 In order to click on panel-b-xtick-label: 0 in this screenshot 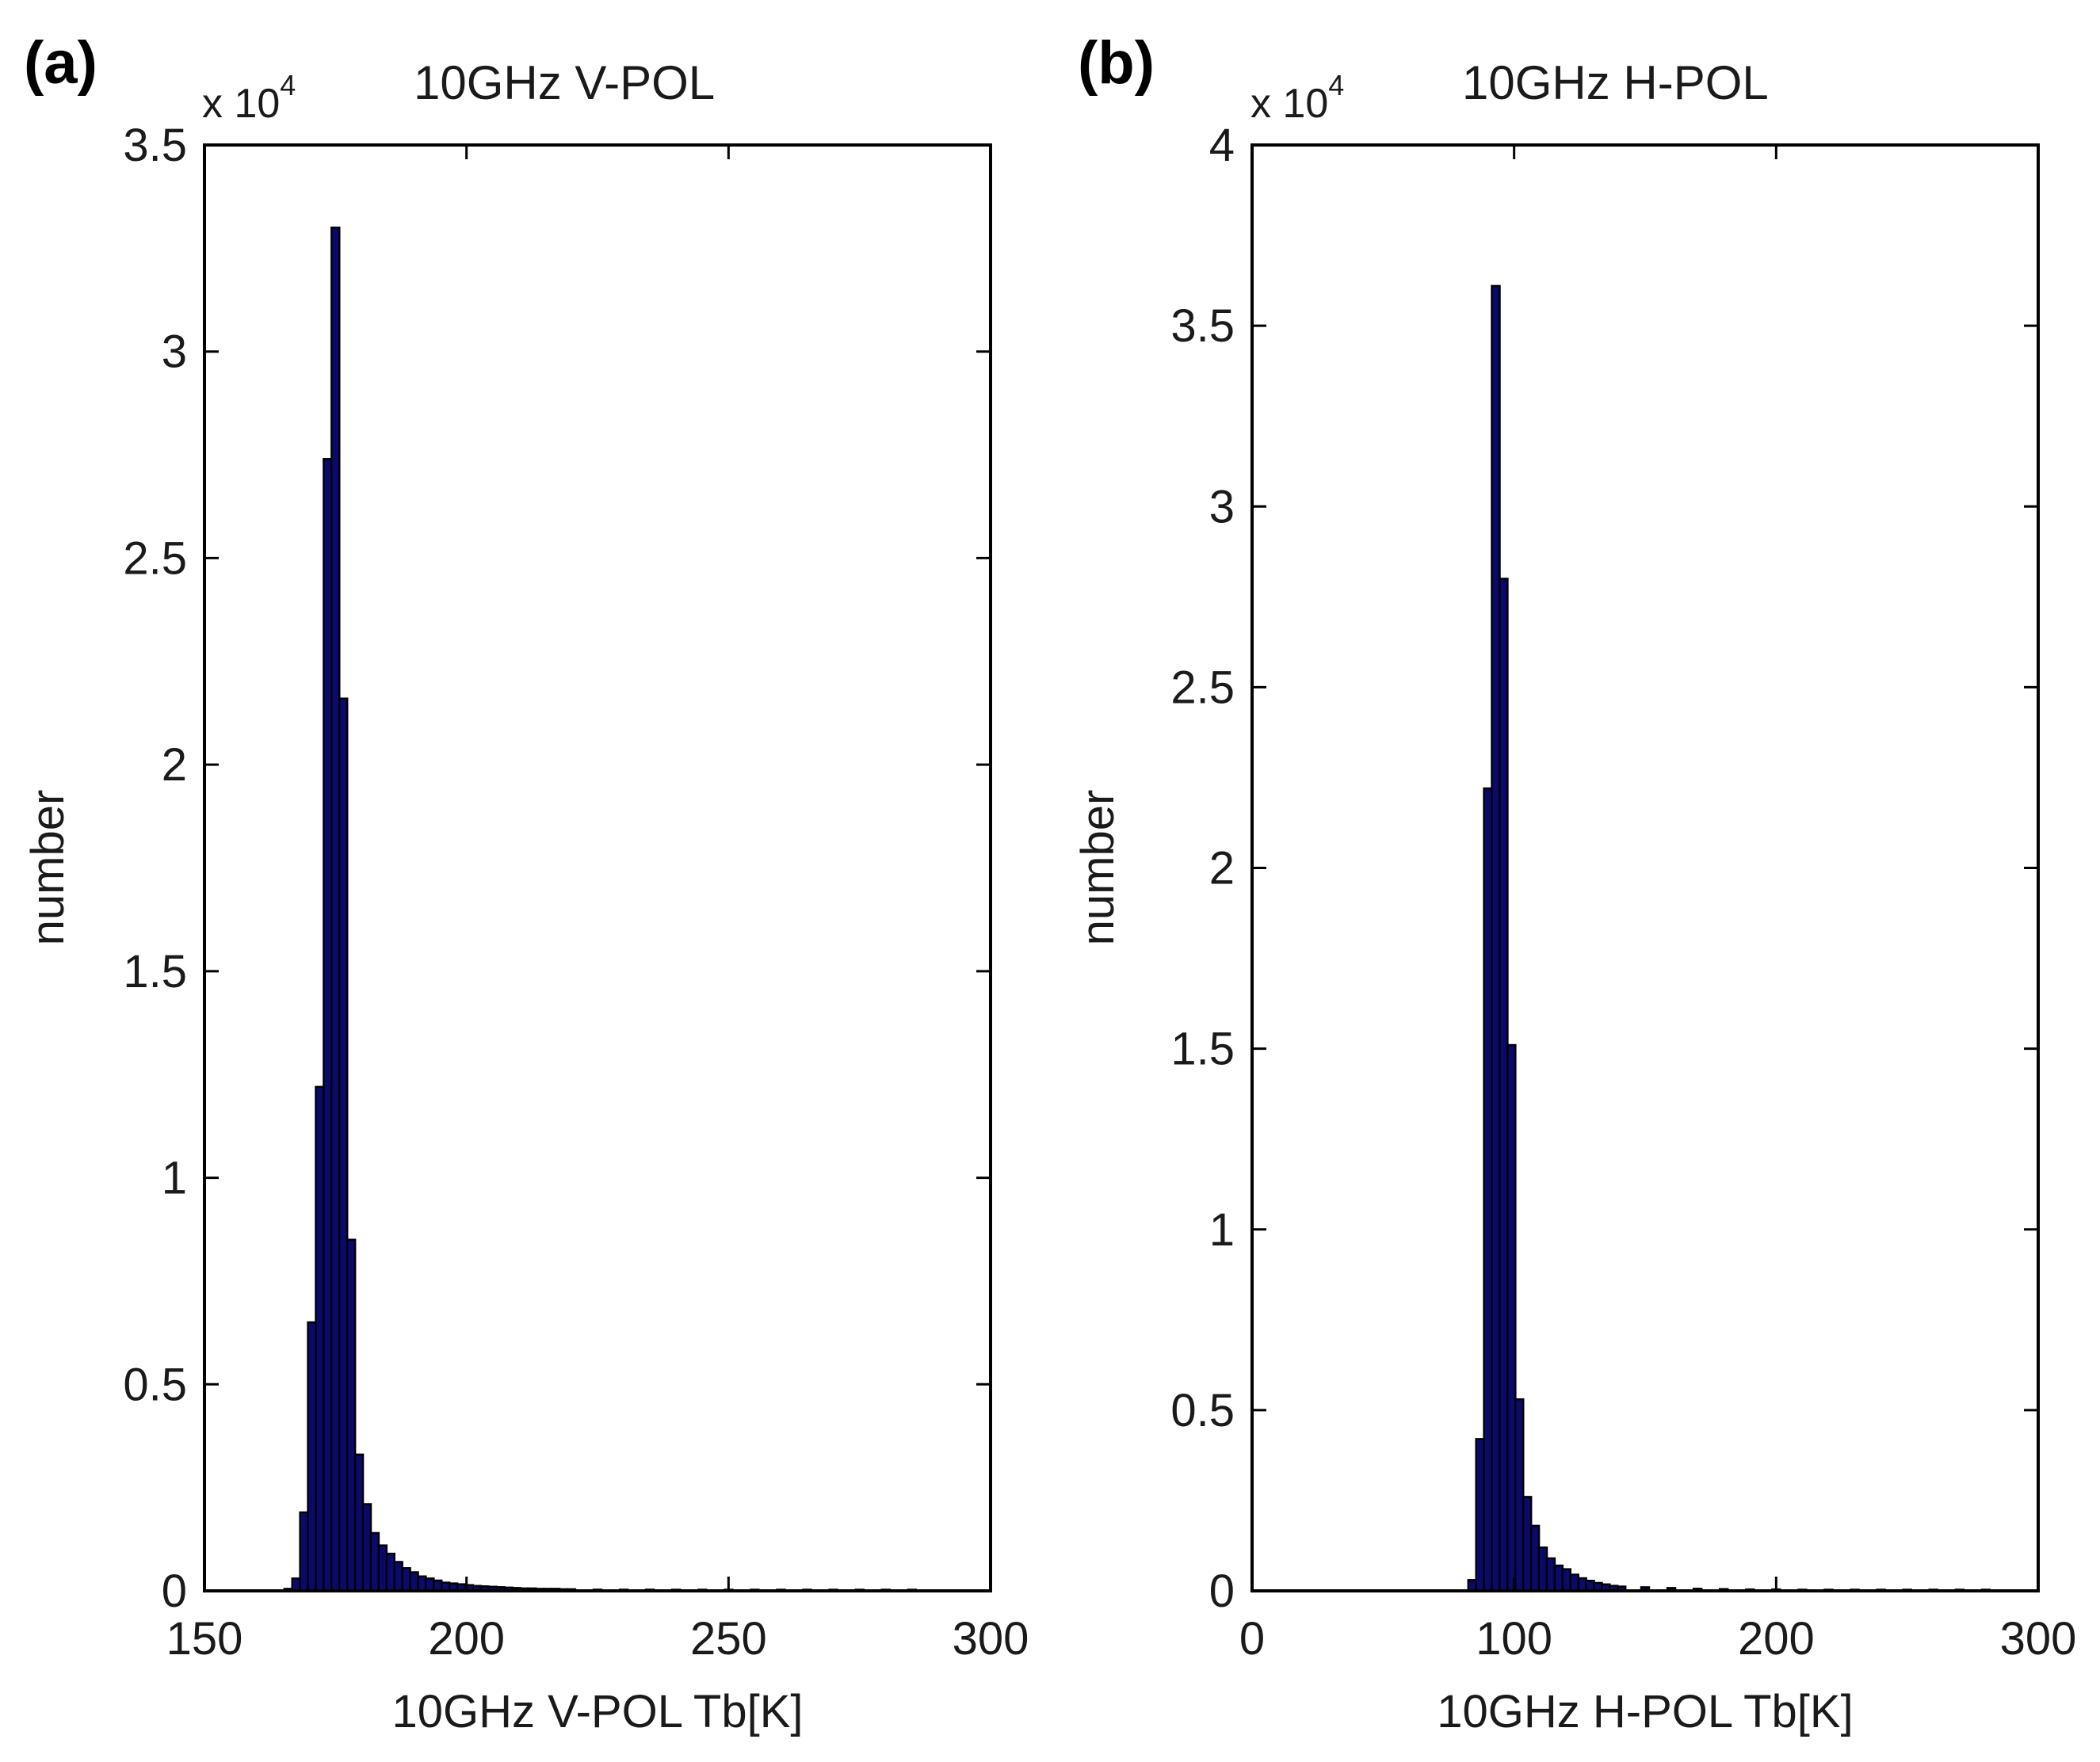, I will do `click(1252, 1639)`.